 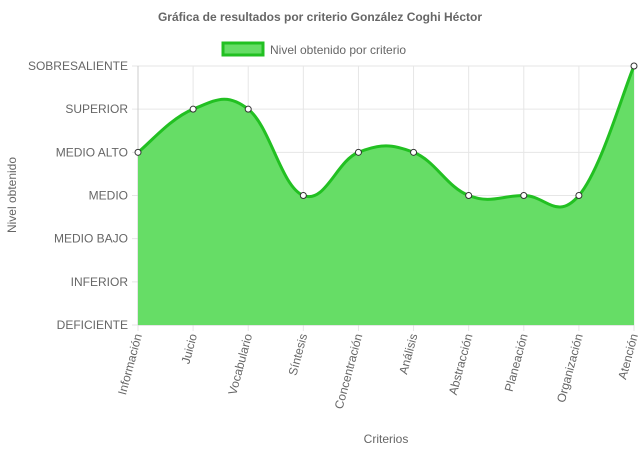 I want to click on x-tick-label: Planeación, so click(x=516, y=362).